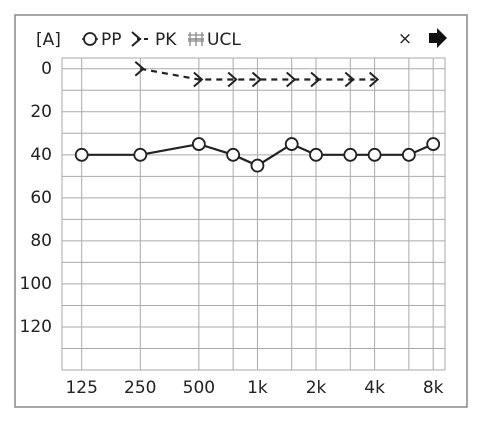 The height and width of the screenshot is (423, 486). What do you see at coordinates (257, 388) in the screenshot?
I see `x-tick-label: 1k` at bounding box center [257, 388].